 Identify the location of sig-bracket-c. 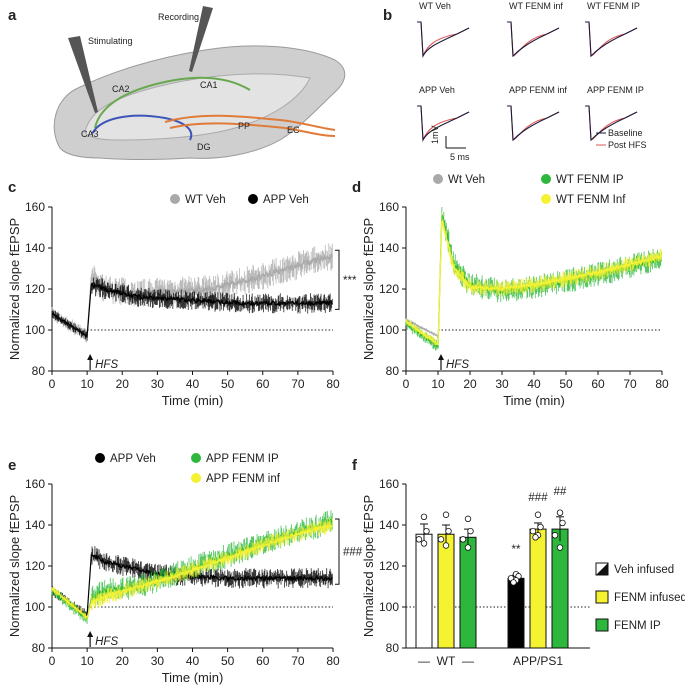
(337, 279).